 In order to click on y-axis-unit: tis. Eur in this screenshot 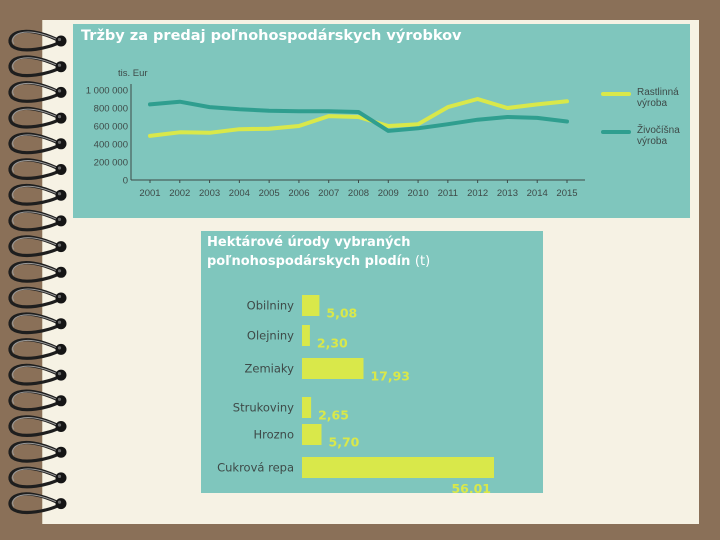, I will do `click(133, 73)`.